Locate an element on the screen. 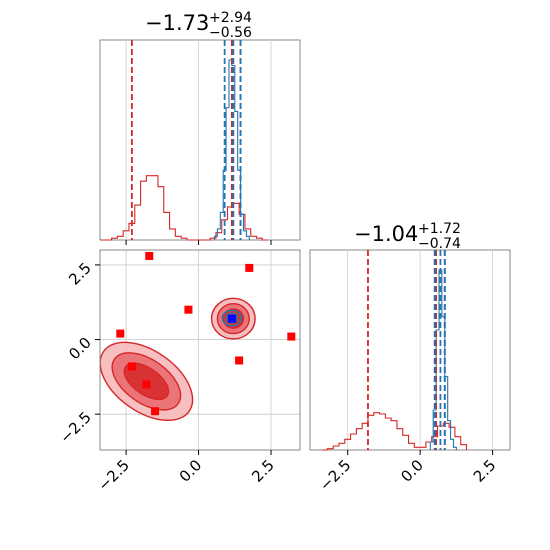  joint-ytick-label: 0.0 is located at coordinates (80, 349).